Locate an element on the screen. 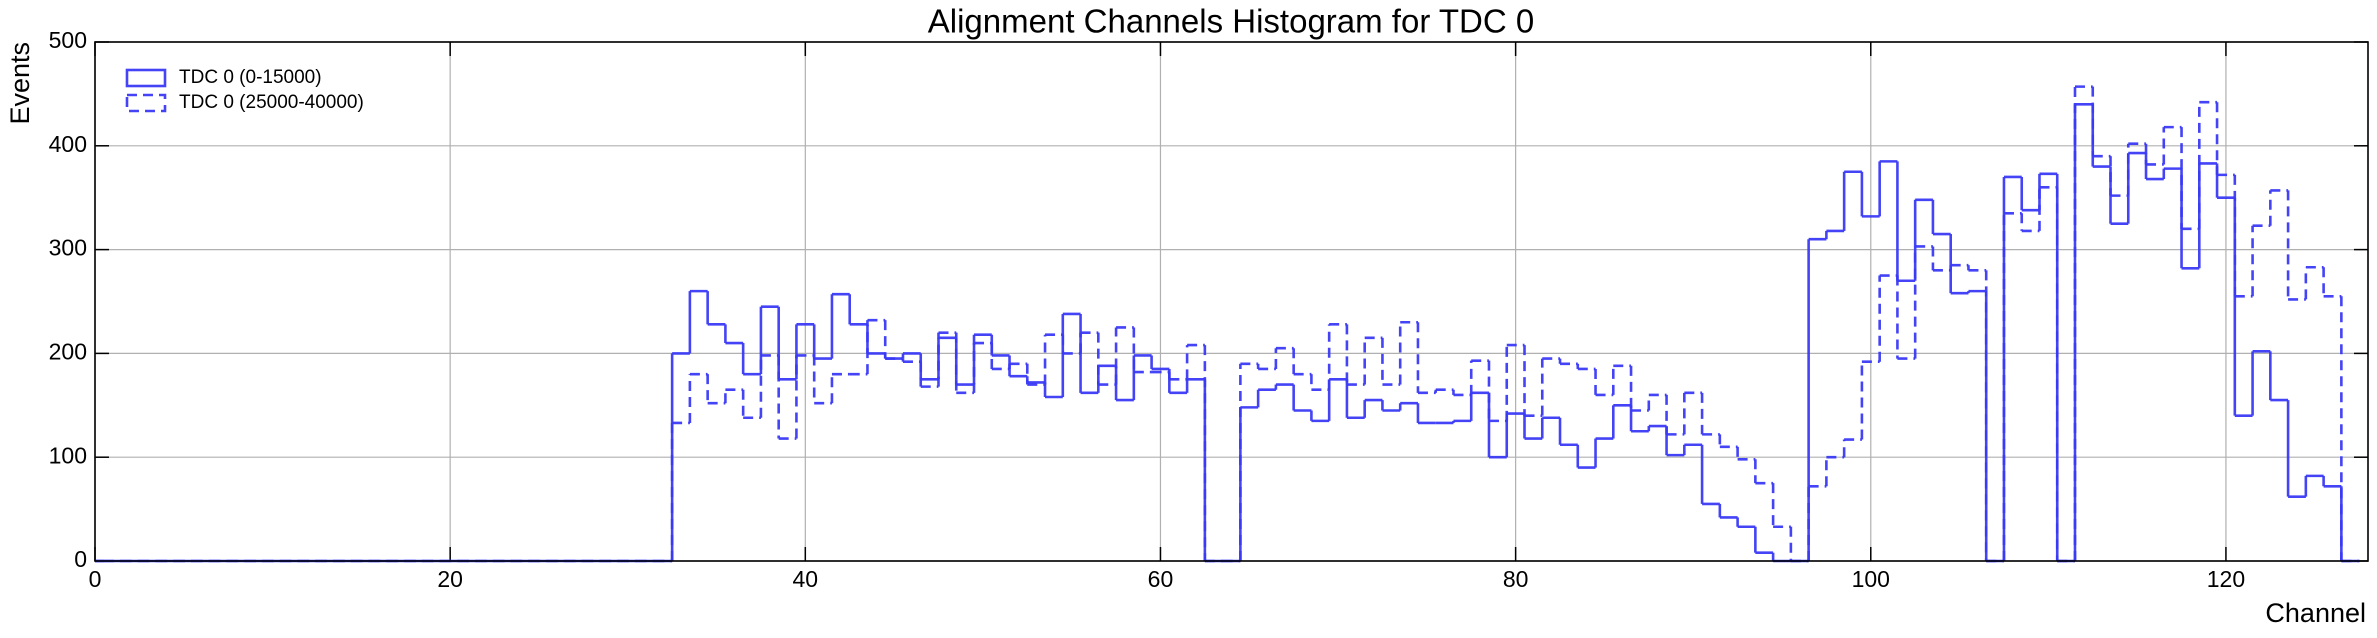  x-tick-label: 60 is located at coordinates (1161, 579).